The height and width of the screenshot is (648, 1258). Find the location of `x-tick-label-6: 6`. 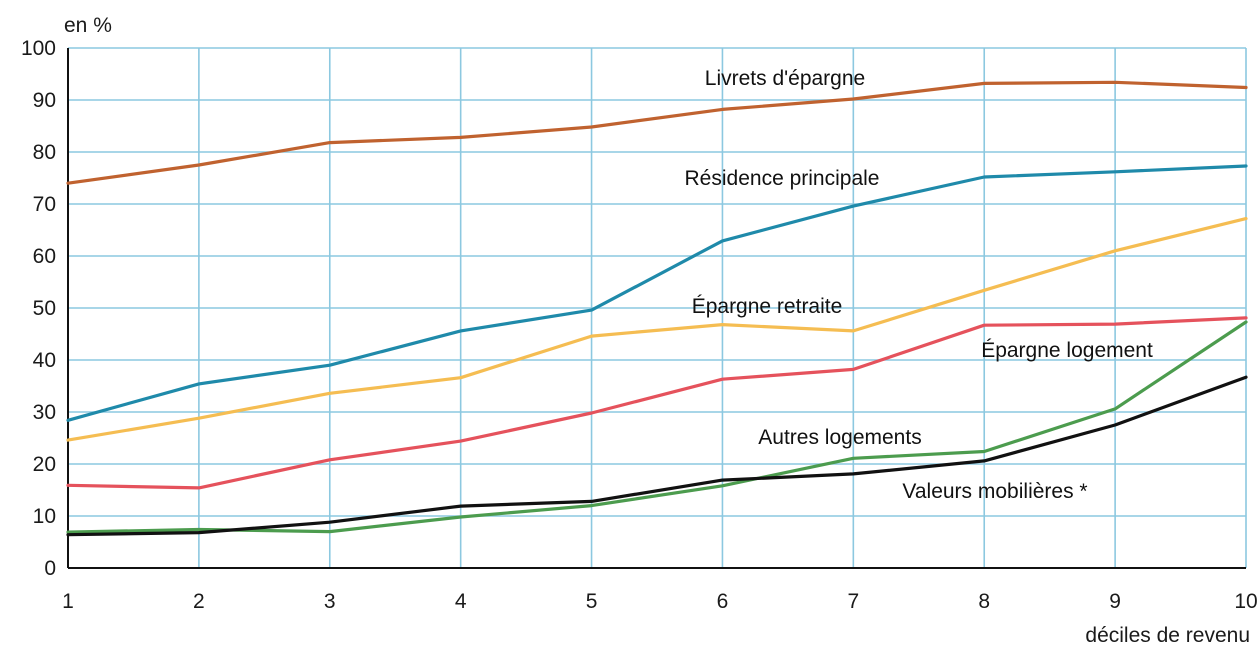

x-tick-label-6: 6 is located at coordinates (723, 601).